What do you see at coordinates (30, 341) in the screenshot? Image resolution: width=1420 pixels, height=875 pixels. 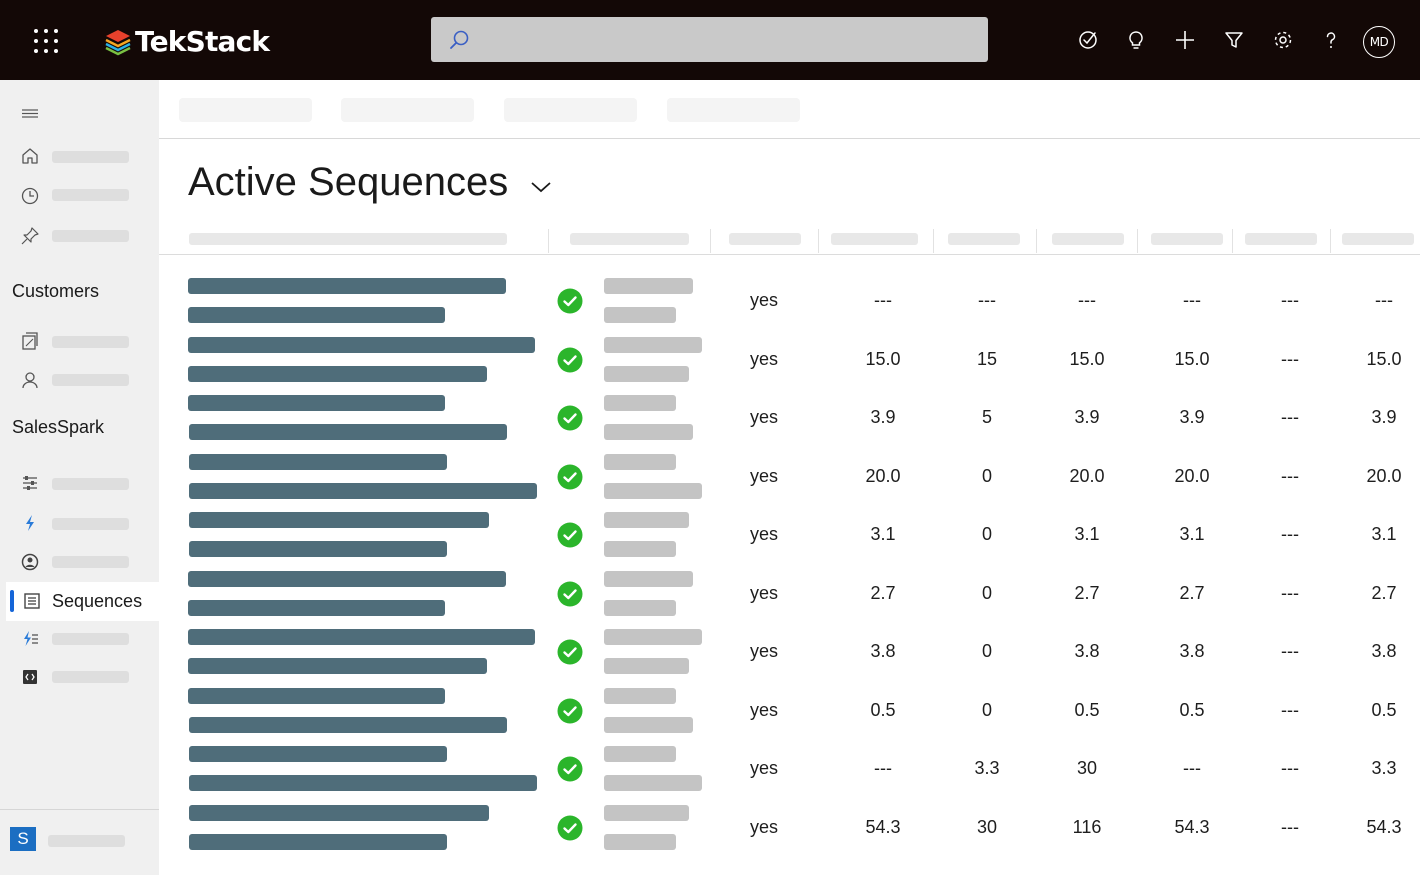 I see `accounts-icon` at bounding box center [30, 341].